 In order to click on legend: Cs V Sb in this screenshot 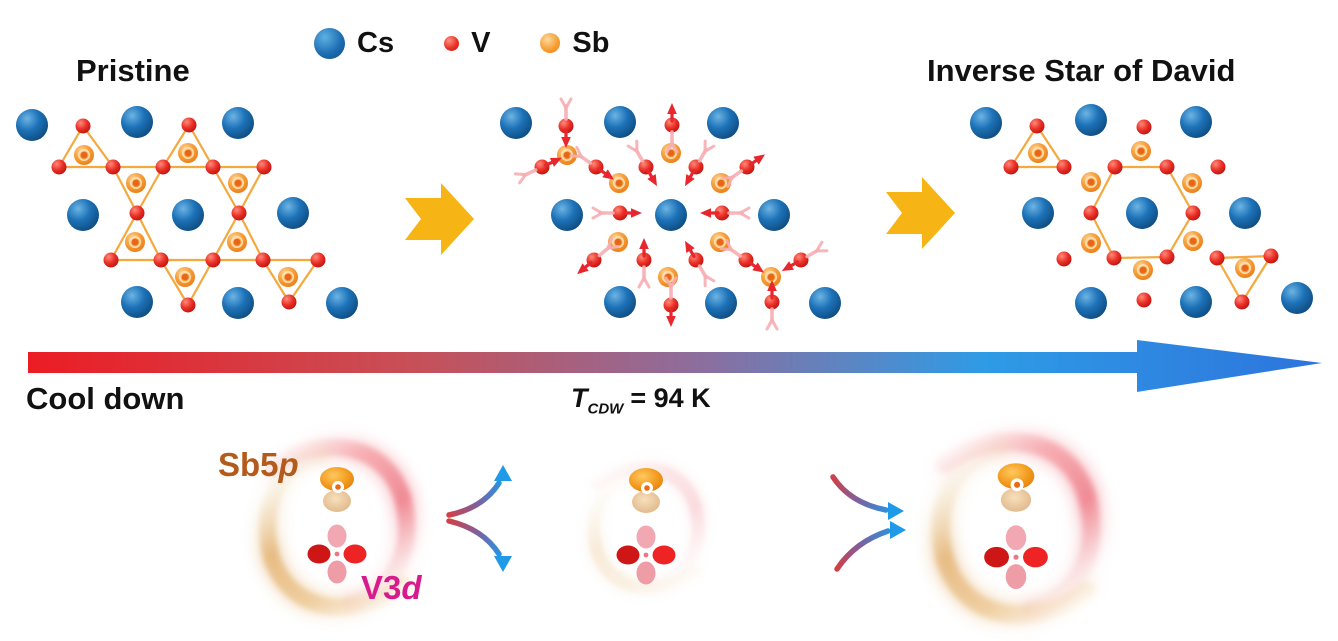, I will do `click(486, 43)`.